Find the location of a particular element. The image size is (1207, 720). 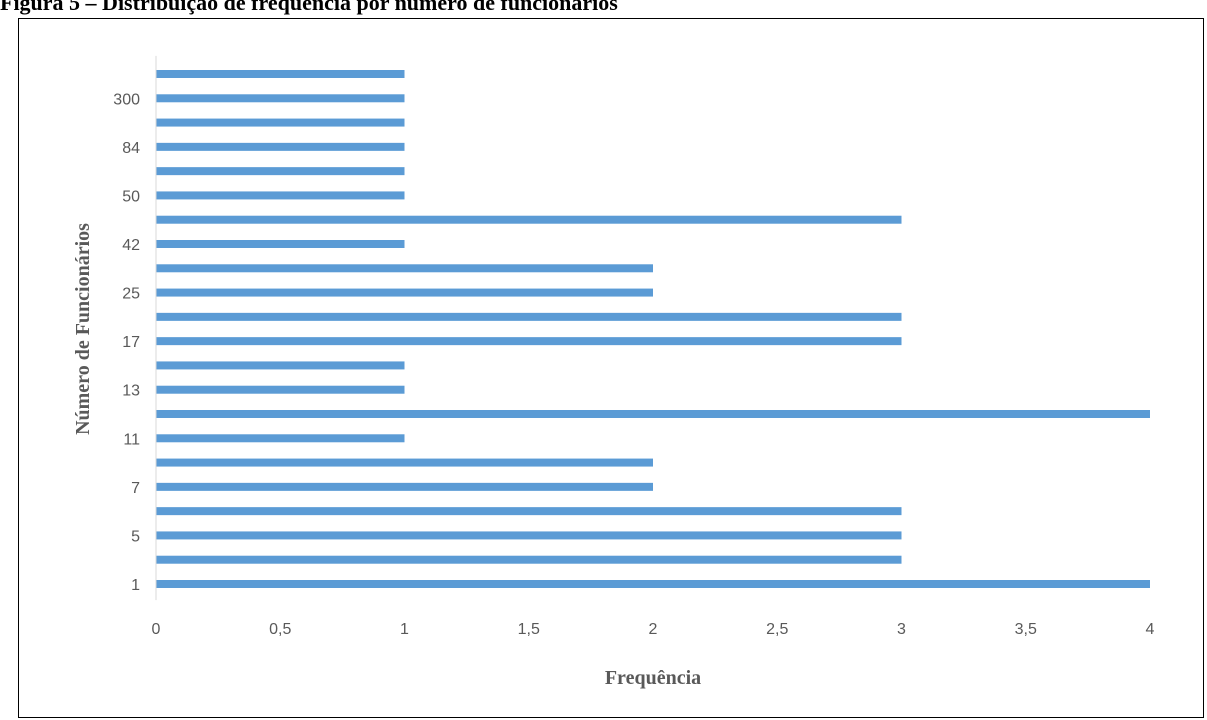

x-tick-label: 0 is located at coordinates (156, 629).